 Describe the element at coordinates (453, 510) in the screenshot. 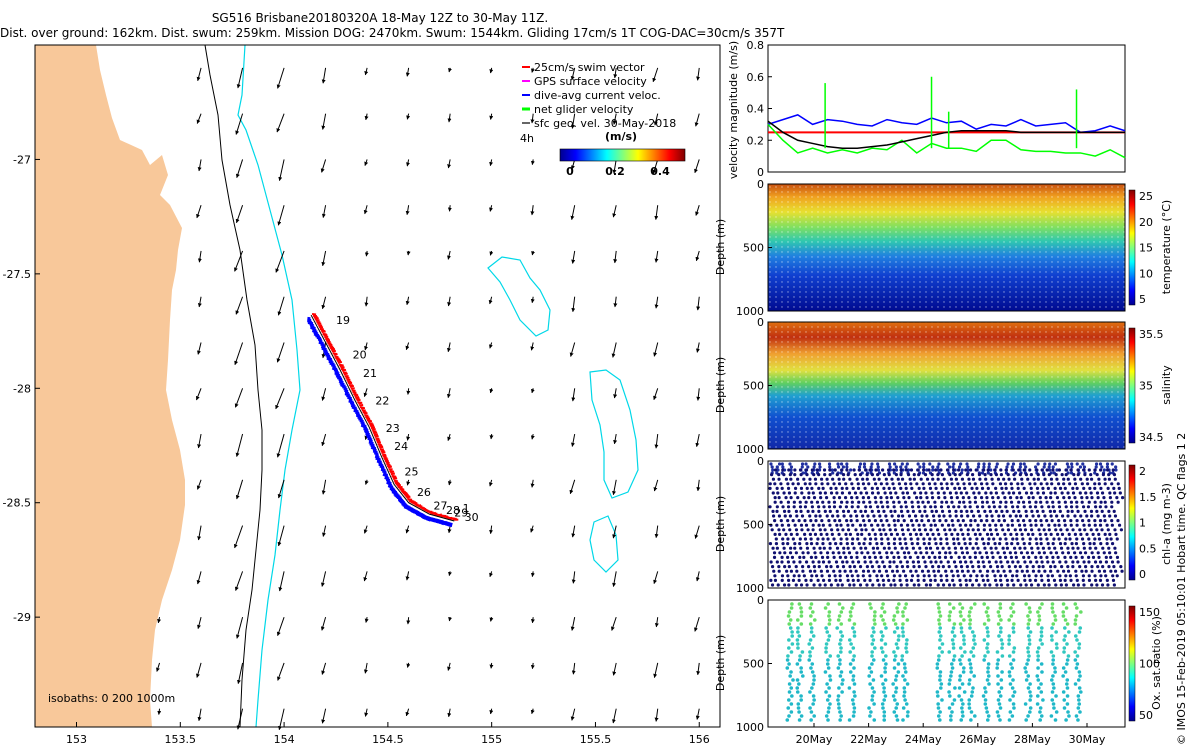

I see `track-day-label: 28` at that location.